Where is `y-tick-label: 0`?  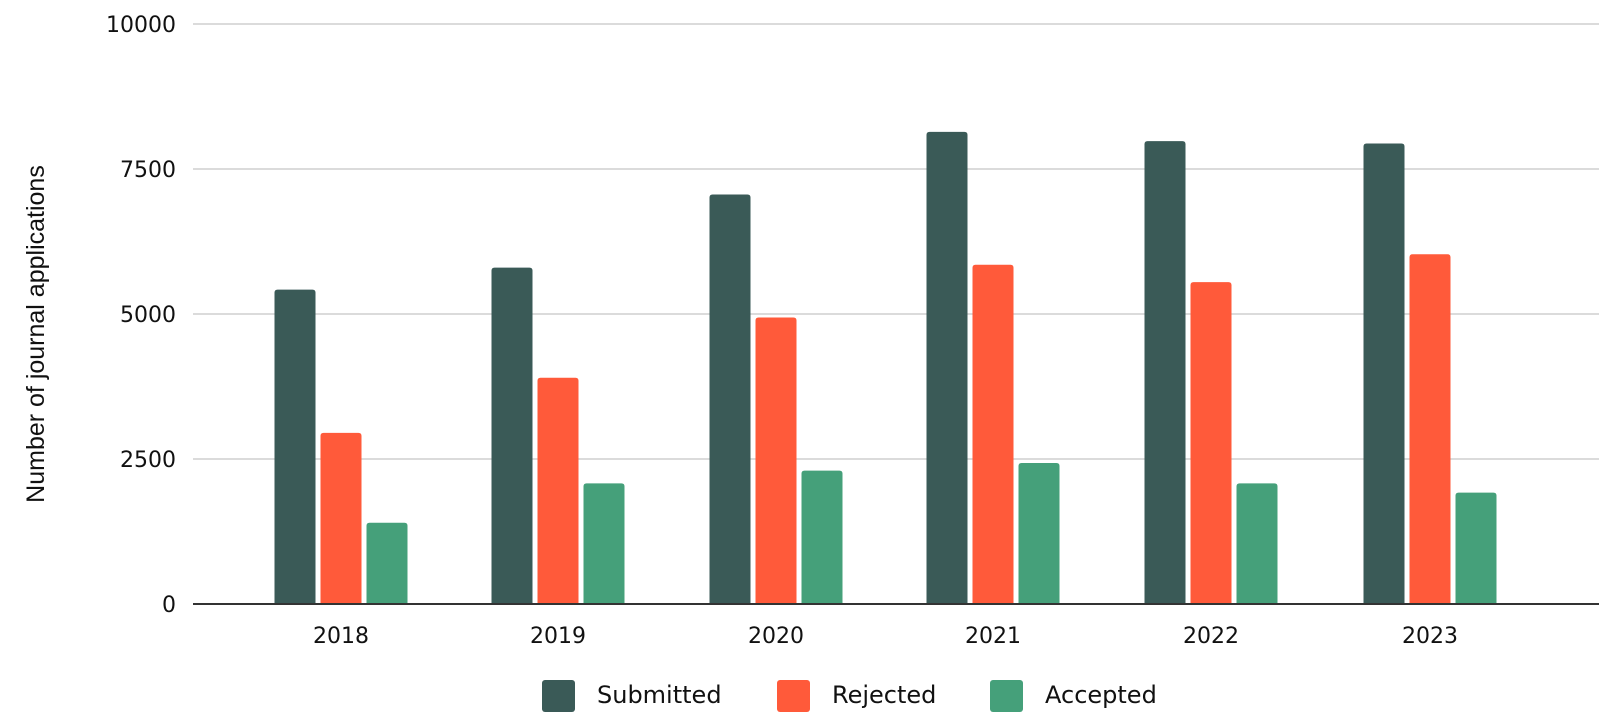 y-tick-label: 0 is located at coordinates (169, 605).